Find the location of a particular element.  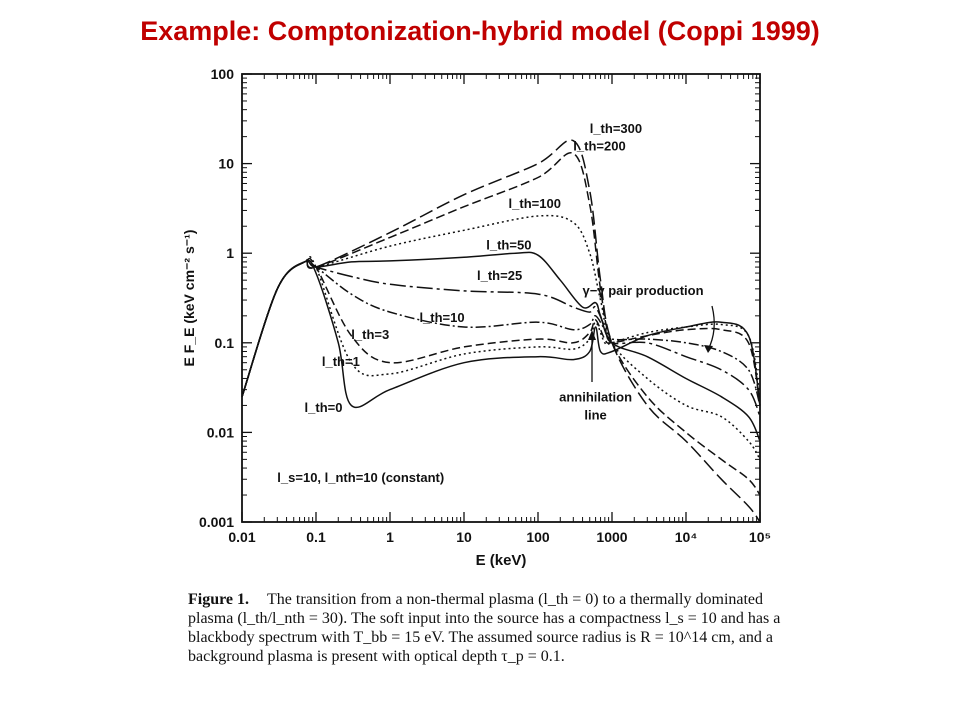

y-tick-label: 1 is located at coordinates (230, 253).